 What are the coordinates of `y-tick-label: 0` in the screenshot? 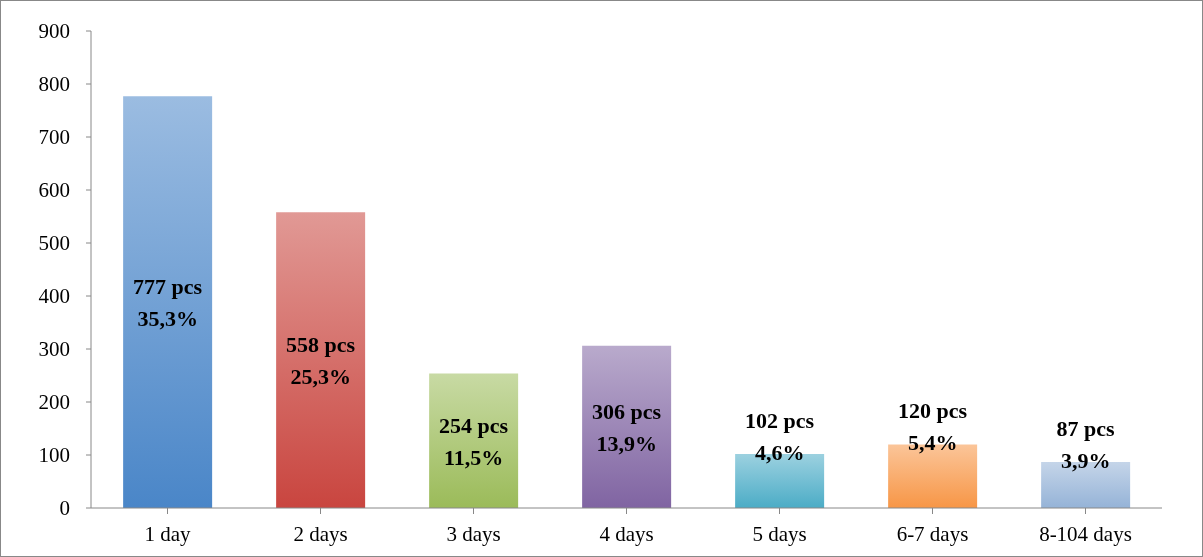 It's located at (64, 508).